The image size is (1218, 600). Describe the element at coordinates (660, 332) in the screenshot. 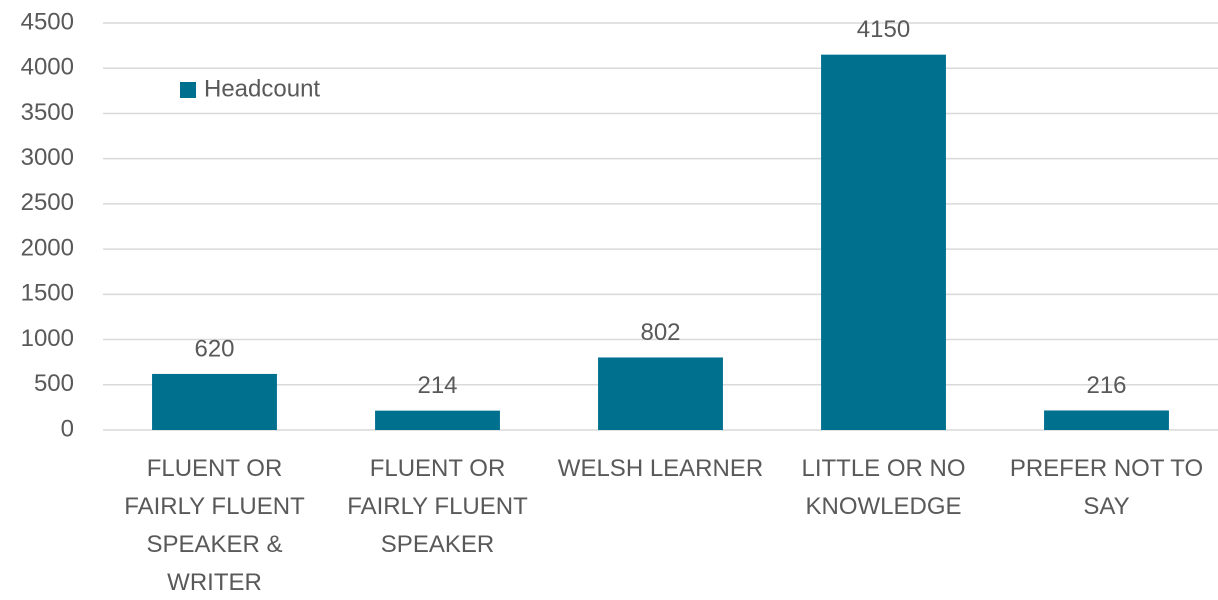

I see `data-label: 802` at that location.